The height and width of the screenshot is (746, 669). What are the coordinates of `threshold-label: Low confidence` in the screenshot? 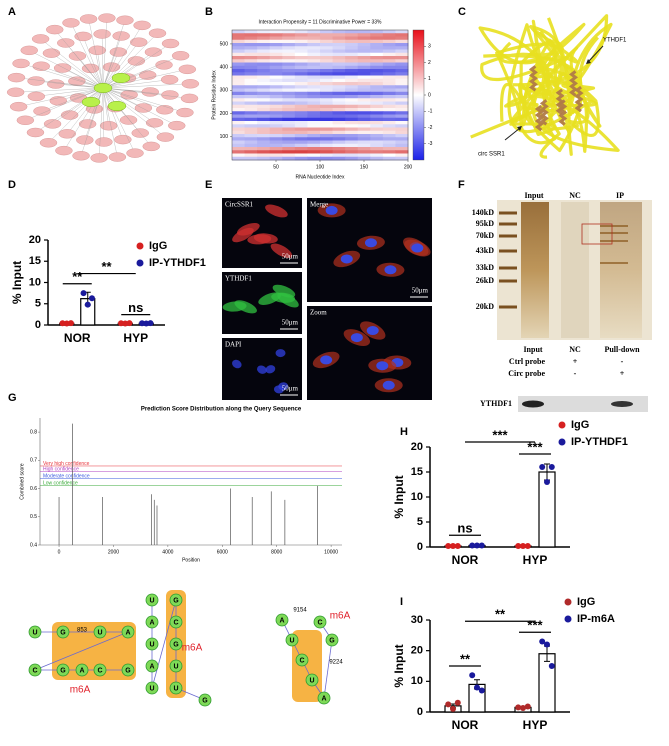 It's located at (60, 484).